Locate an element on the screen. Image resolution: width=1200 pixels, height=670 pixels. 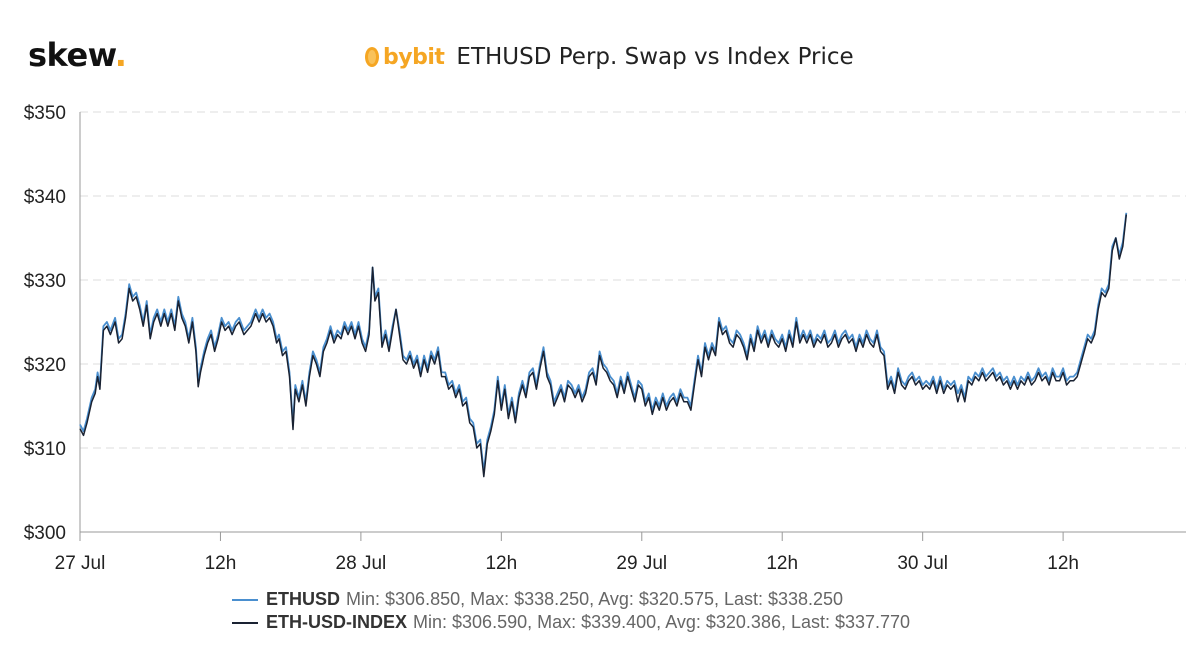
y-tick-label: $320 is located at coordinates (45, 365).